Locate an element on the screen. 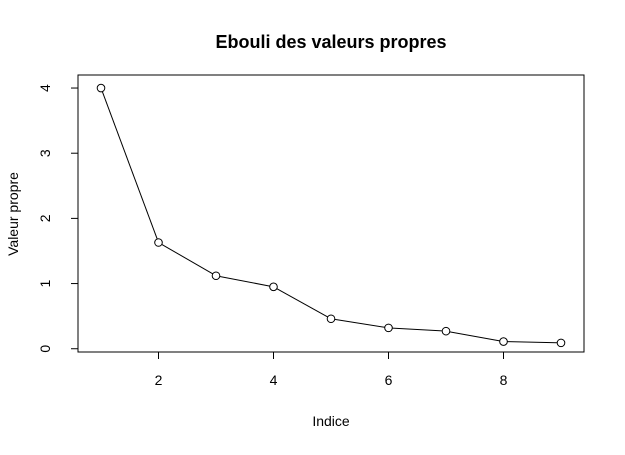 This screenshot has height=455, width=625. y-tick-label: 2 is located at coordinates (45, 218).